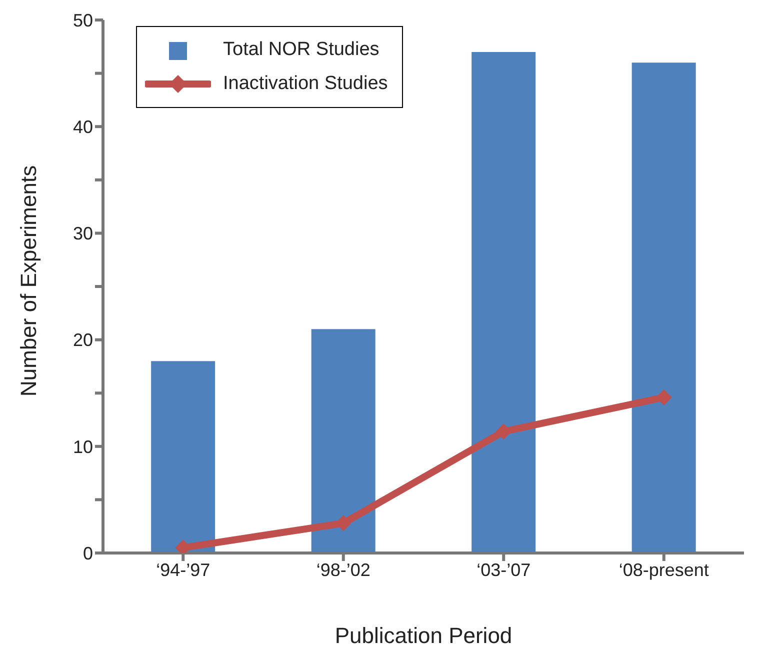 The image size is (762, 665). I want to click on y-axis-title: Number of Experiments, so click(28, 280).